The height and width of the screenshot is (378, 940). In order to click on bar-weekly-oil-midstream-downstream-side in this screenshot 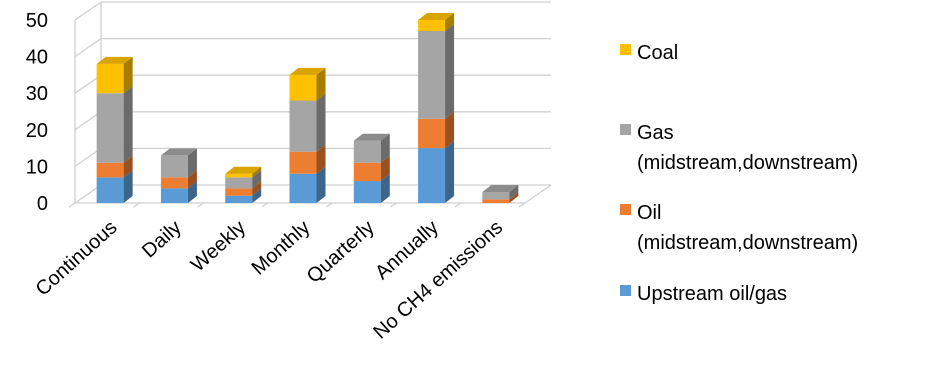, I will do `click(257, 188)`.